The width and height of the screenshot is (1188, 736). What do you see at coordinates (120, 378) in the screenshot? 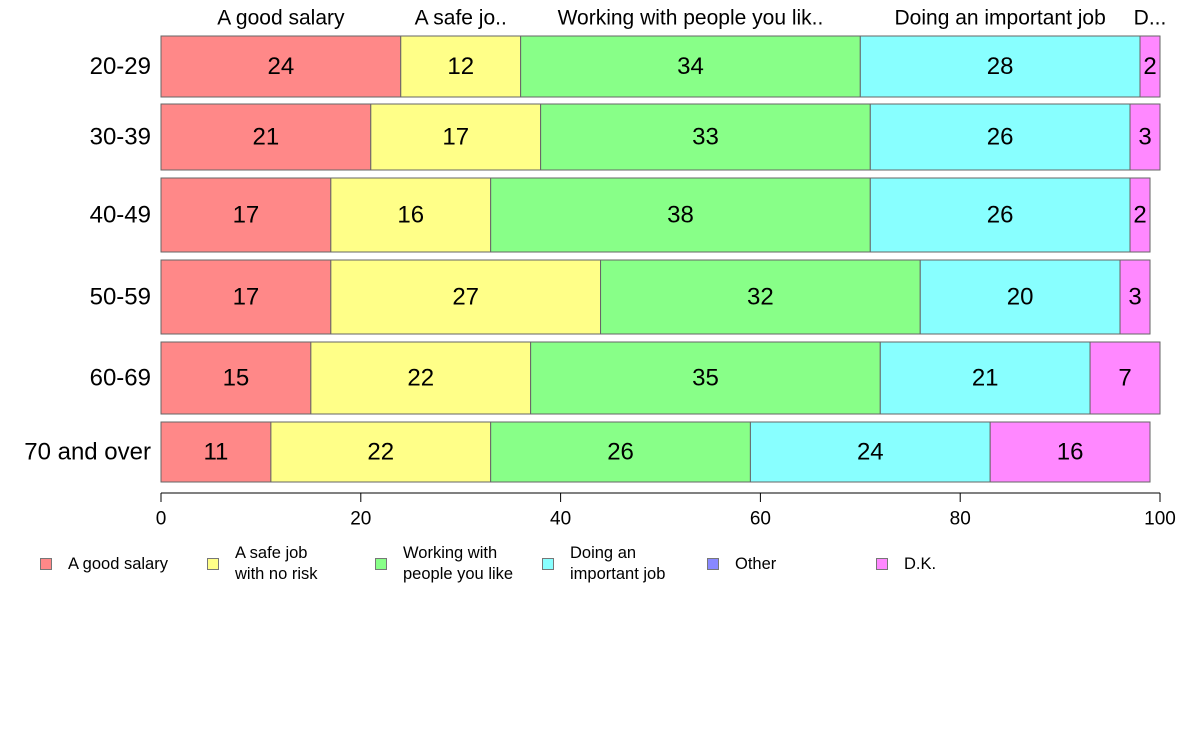
I see `category-label: 60-69` at bounding box center [120, 378].